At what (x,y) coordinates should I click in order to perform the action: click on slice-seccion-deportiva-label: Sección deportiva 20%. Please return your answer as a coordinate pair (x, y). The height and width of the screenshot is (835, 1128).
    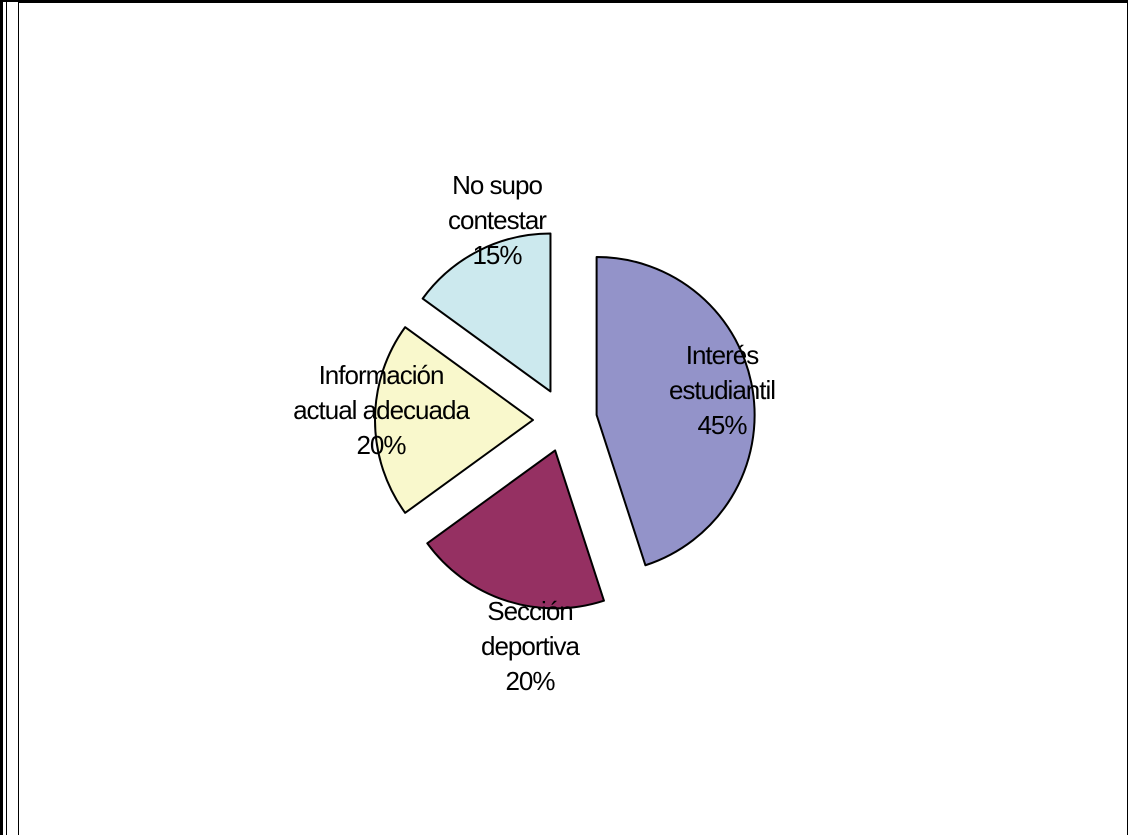
    Looking at the image, I should click on (530, 646).